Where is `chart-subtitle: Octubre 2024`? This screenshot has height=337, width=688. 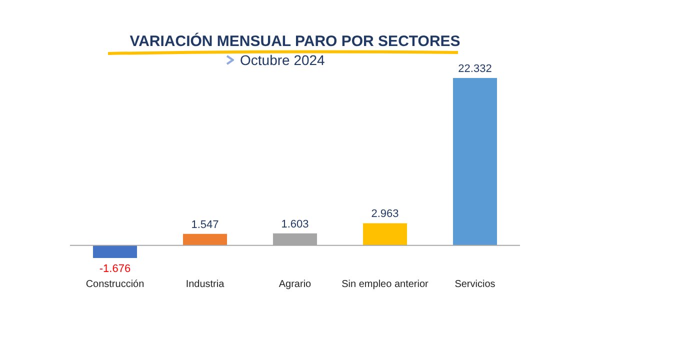 chart-subtitle: Octubre 2024 is located at coordinates (282, 60).